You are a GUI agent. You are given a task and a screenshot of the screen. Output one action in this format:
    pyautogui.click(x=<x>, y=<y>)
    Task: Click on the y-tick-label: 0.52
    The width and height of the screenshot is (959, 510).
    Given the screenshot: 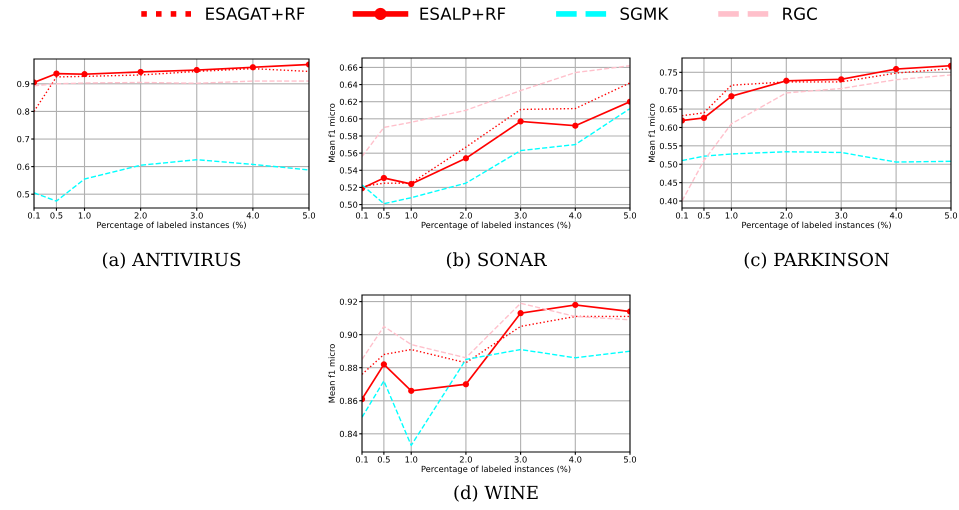 What is the action you would take?
    pyautogui.click(x=348, y=187)
    